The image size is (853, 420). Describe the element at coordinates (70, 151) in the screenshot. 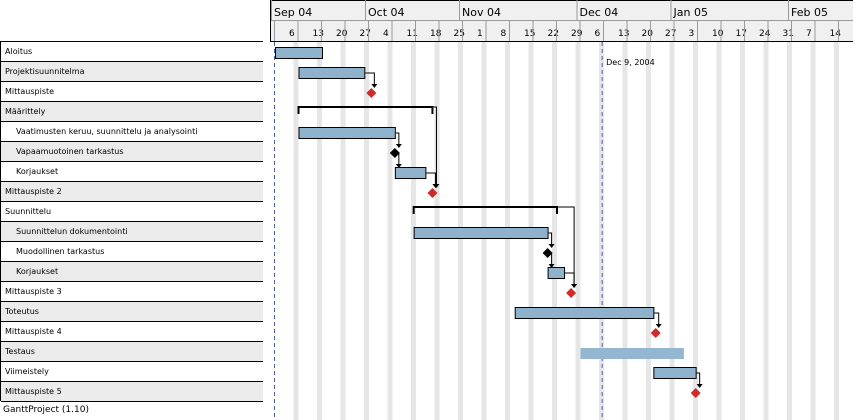

I see `task-name: Vapaamuotoinen tarkastus` at that location.